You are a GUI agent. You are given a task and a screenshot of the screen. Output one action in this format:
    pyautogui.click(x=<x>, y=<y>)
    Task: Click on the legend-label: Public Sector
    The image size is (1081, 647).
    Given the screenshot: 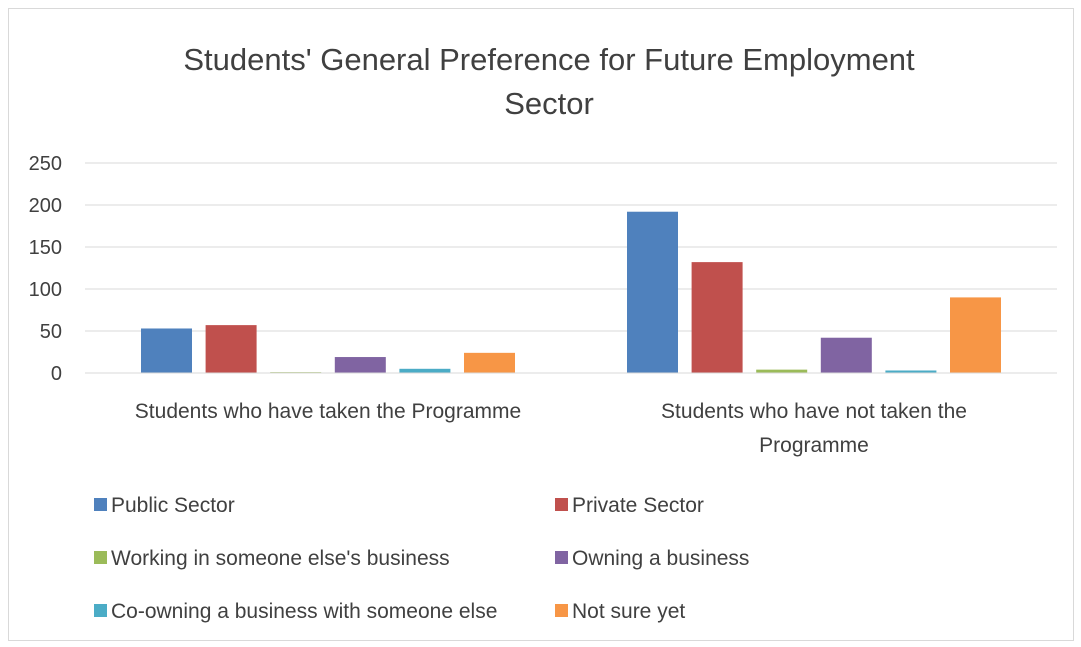 What is the action you would take?
    pyautogui.click(x=173, y=505)
    